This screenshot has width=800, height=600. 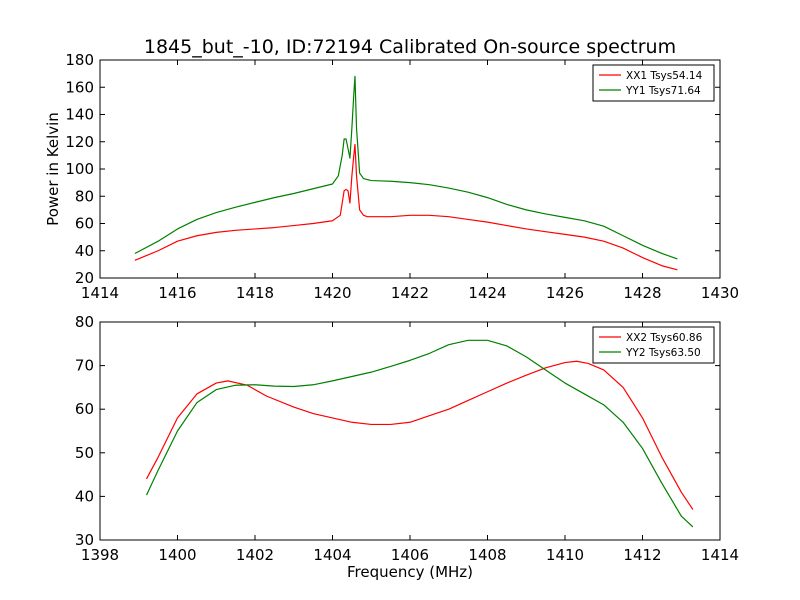 I want to click on x-tick-label: 1412, so click(x=642, y=555).